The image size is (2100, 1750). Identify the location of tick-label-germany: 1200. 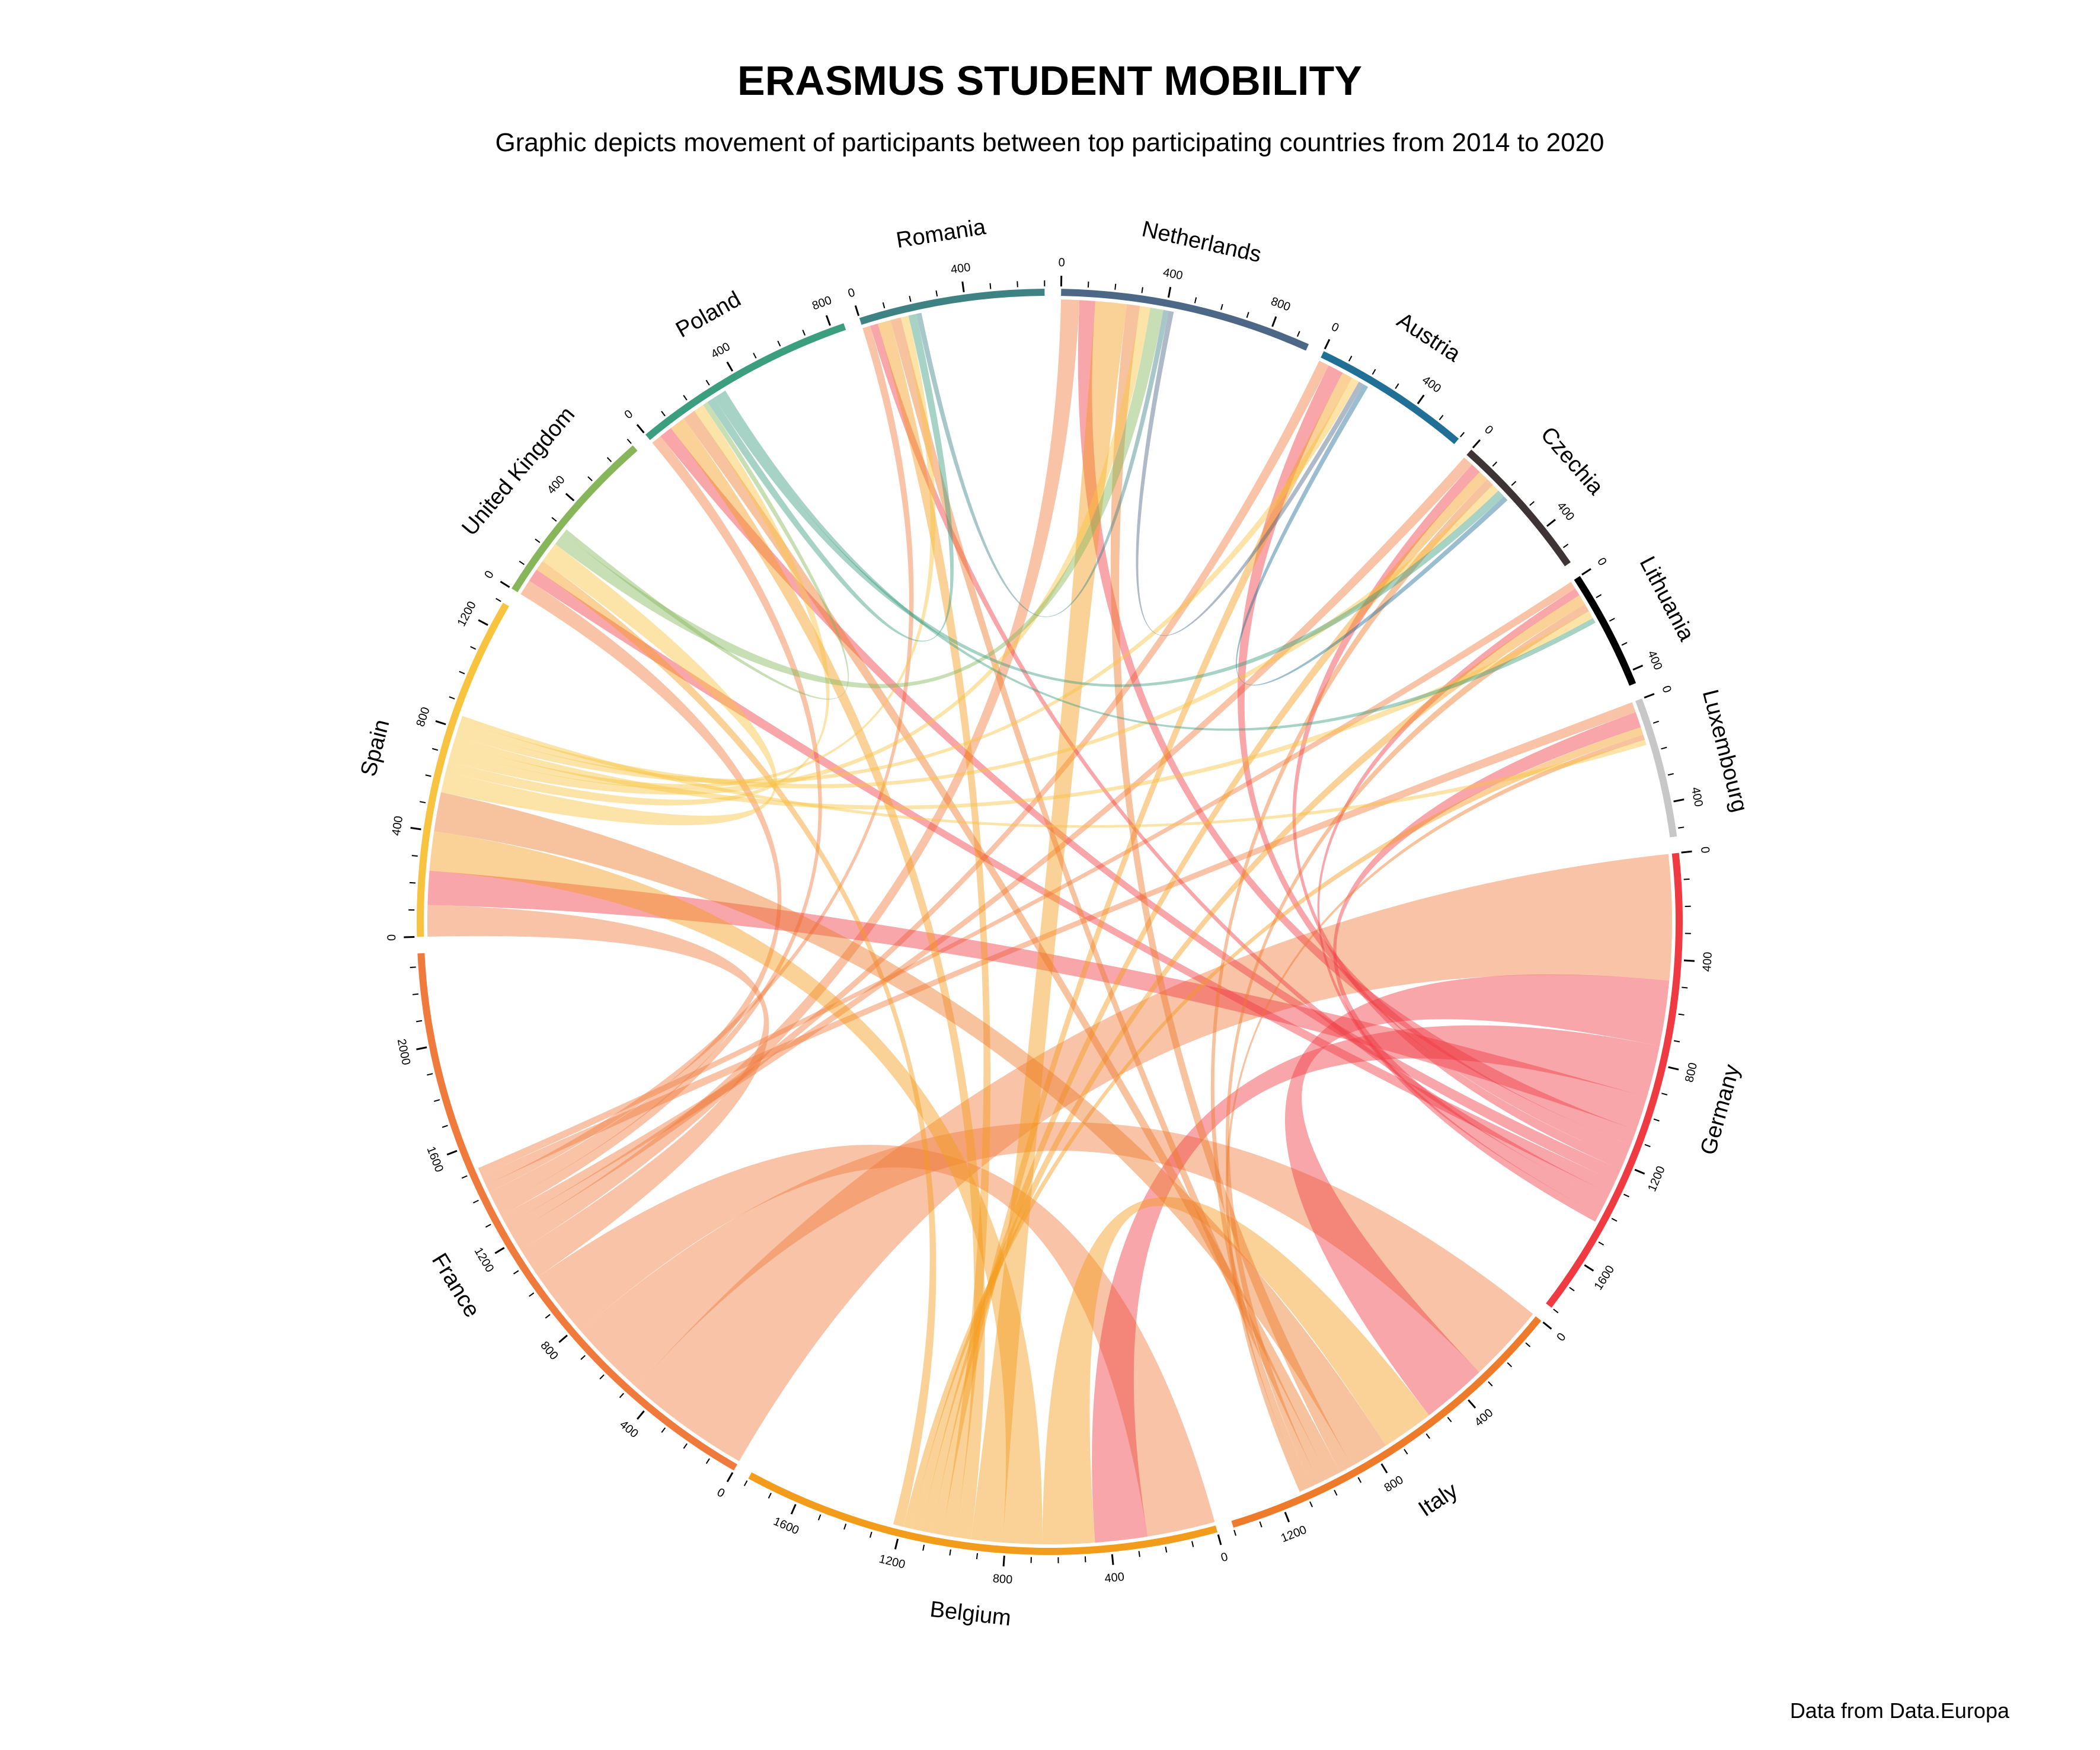
(1656, 1179).